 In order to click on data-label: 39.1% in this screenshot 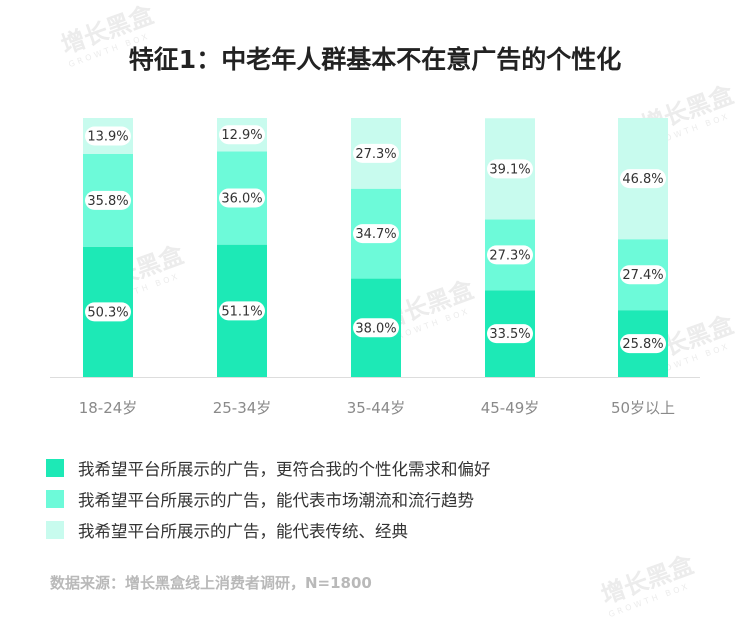, I will do `click(509, 169)`.